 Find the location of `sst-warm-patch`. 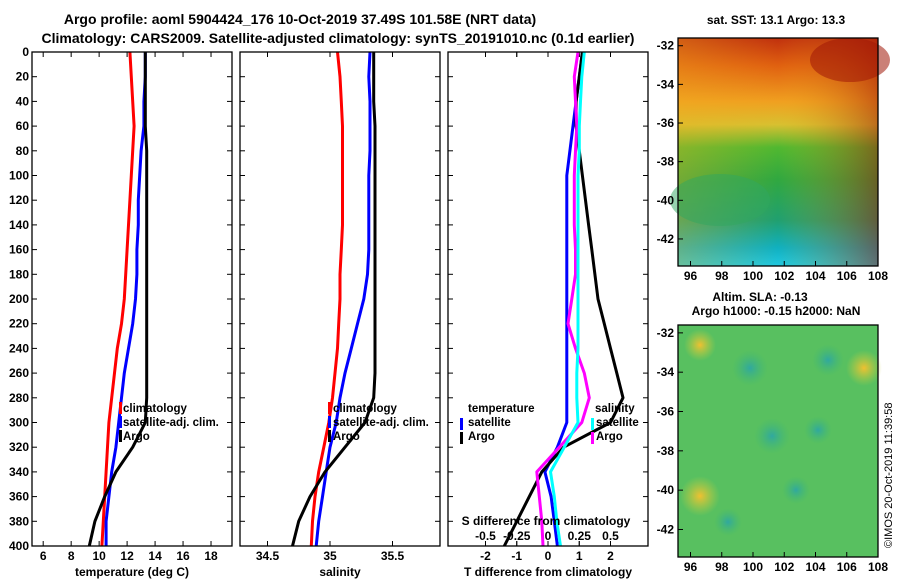

sst-warm-patch is located at coordinates (850, 60).